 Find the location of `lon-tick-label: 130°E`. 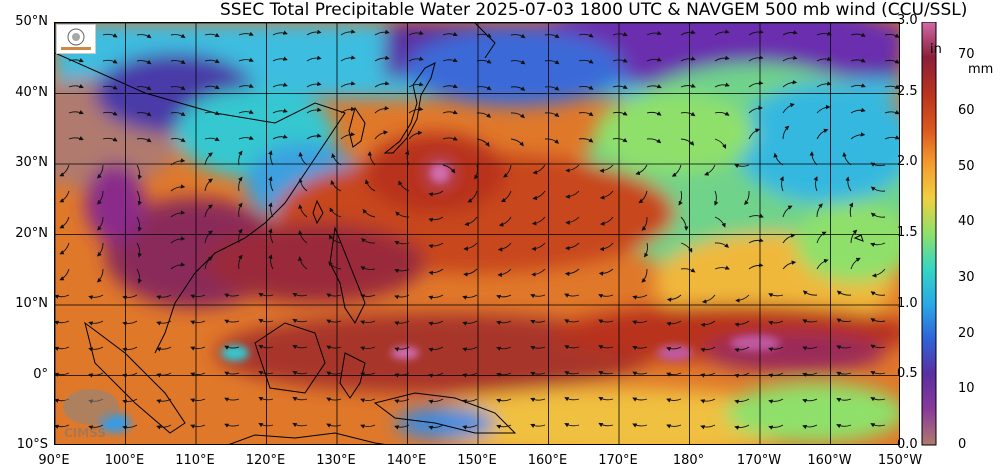

lon-tick-label: 130°E is located at coordinates (336, 460).